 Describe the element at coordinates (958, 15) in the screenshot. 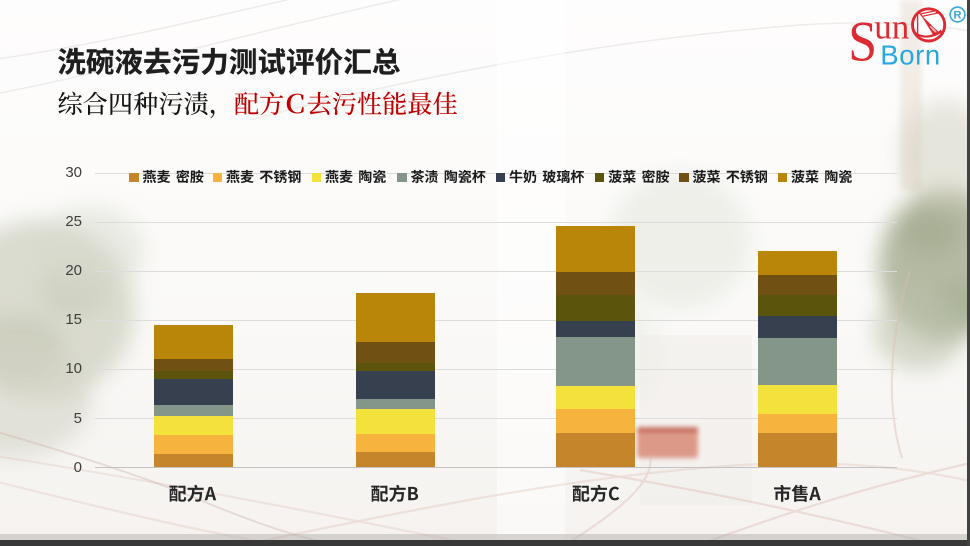

I see `svg-text: R` at that location.